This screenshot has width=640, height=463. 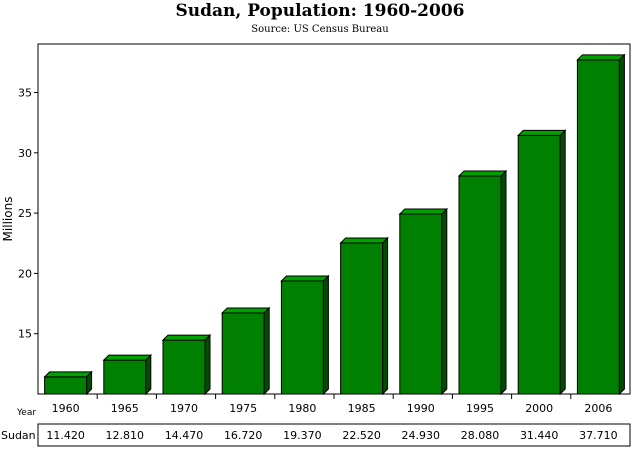 What do you see at coordinates (320, 11) in the screenshot?
I see `chart-title: Sudan, Population: 1960-2006` at bounding box center [320, 11].